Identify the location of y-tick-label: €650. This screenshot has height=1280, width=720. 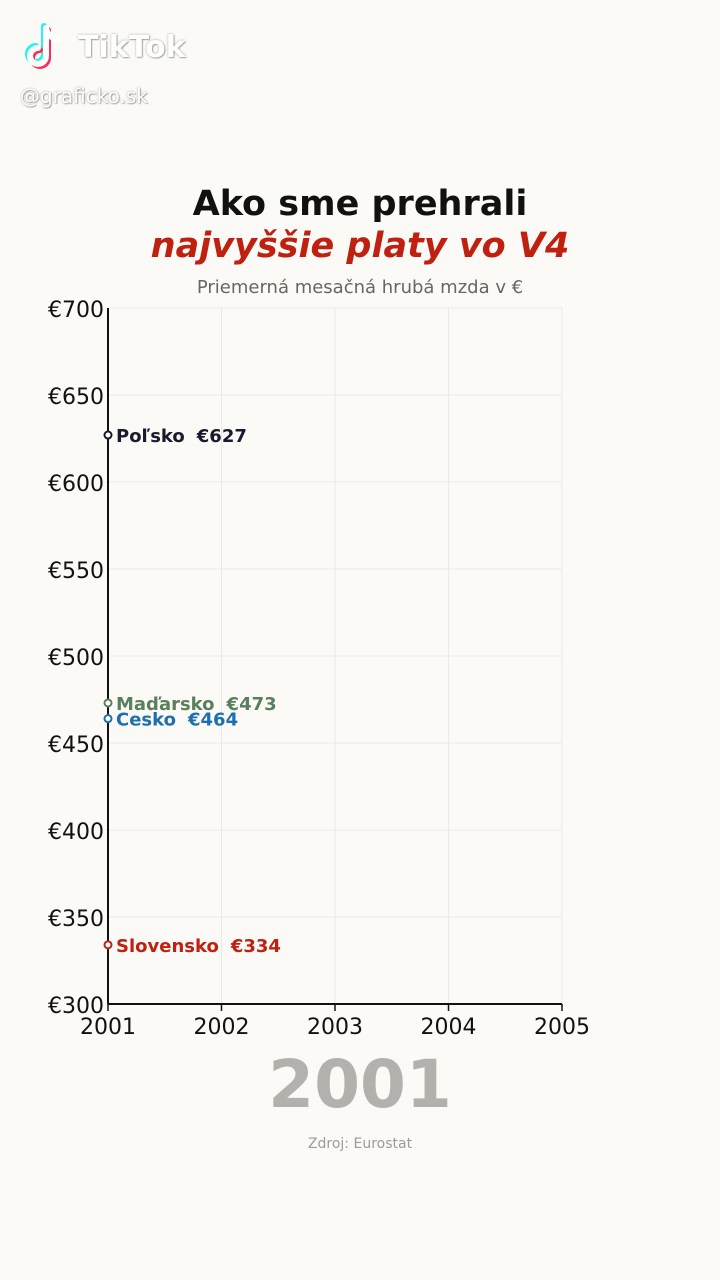
(76, 397).